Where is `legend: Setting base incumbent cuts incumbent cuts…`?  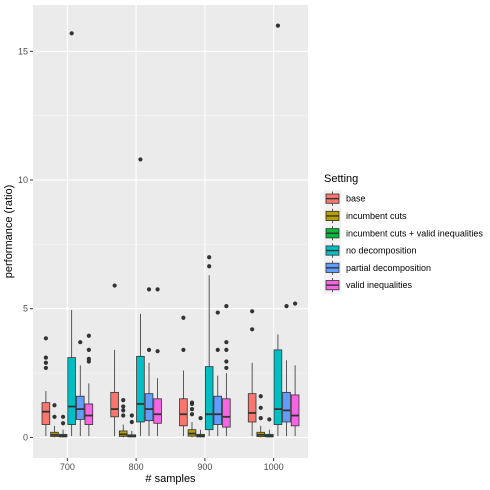
legend: Setting base incumbent cuts incumbent cuts… is located at coordinates (403, 233).